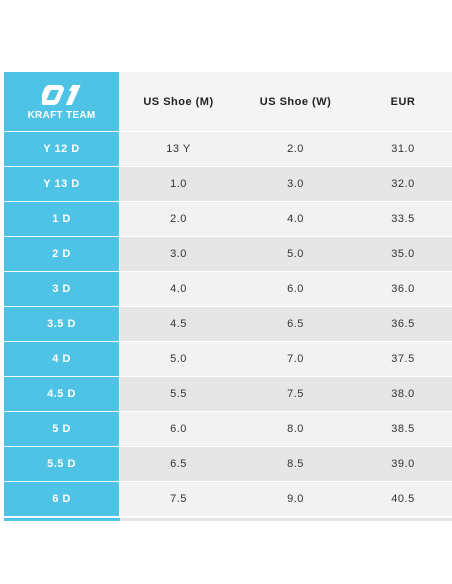 The width and height of the screenshot is (452, 584). I want to click on table-row: 1 D 2.0 4.0 33.5, so click(228, 219).